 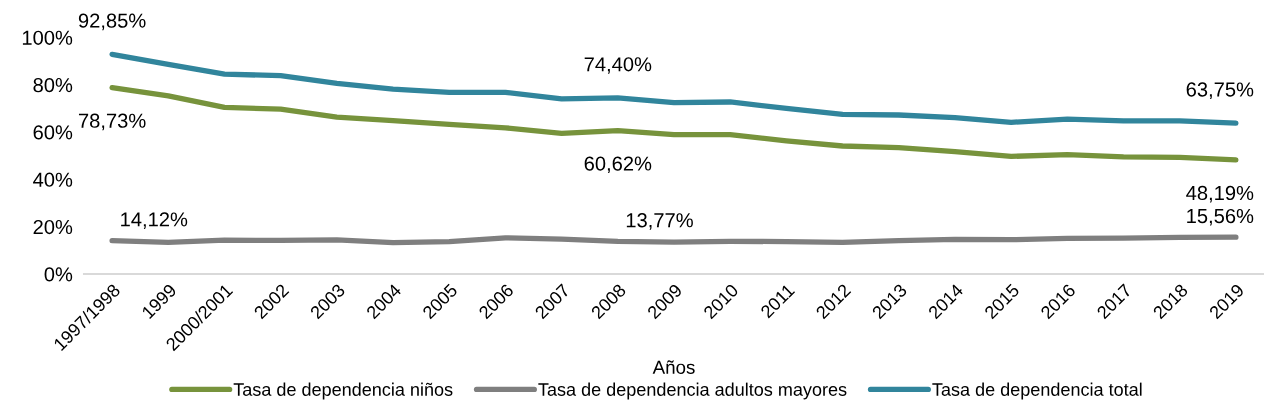 What do you see at coordinates (618, 165) in the screenshot?
I see `data-label: 60,62%` at bounding box center [618, 165].